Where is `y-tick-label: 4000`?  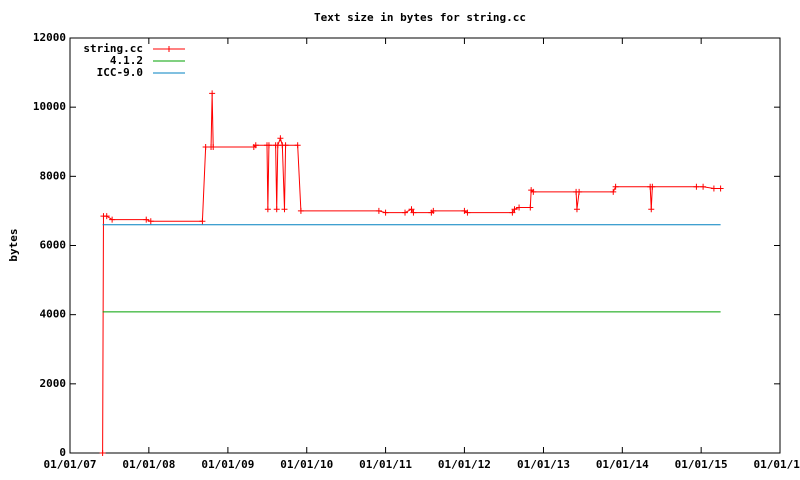
y-tick-label: 4000 is located at coordinates (53, 314).